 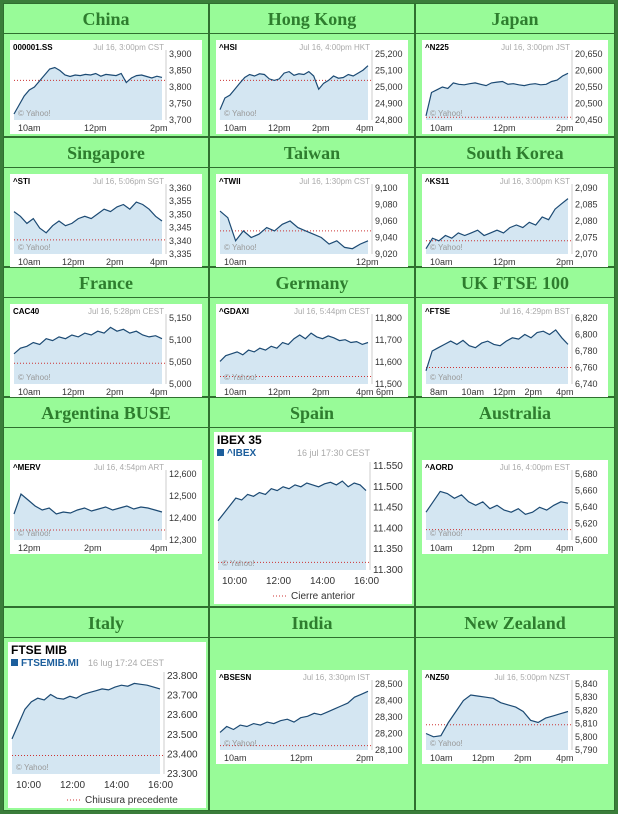 I want to click on ticker-label: FTSEMIB.MI, so click(x=50, y=663).